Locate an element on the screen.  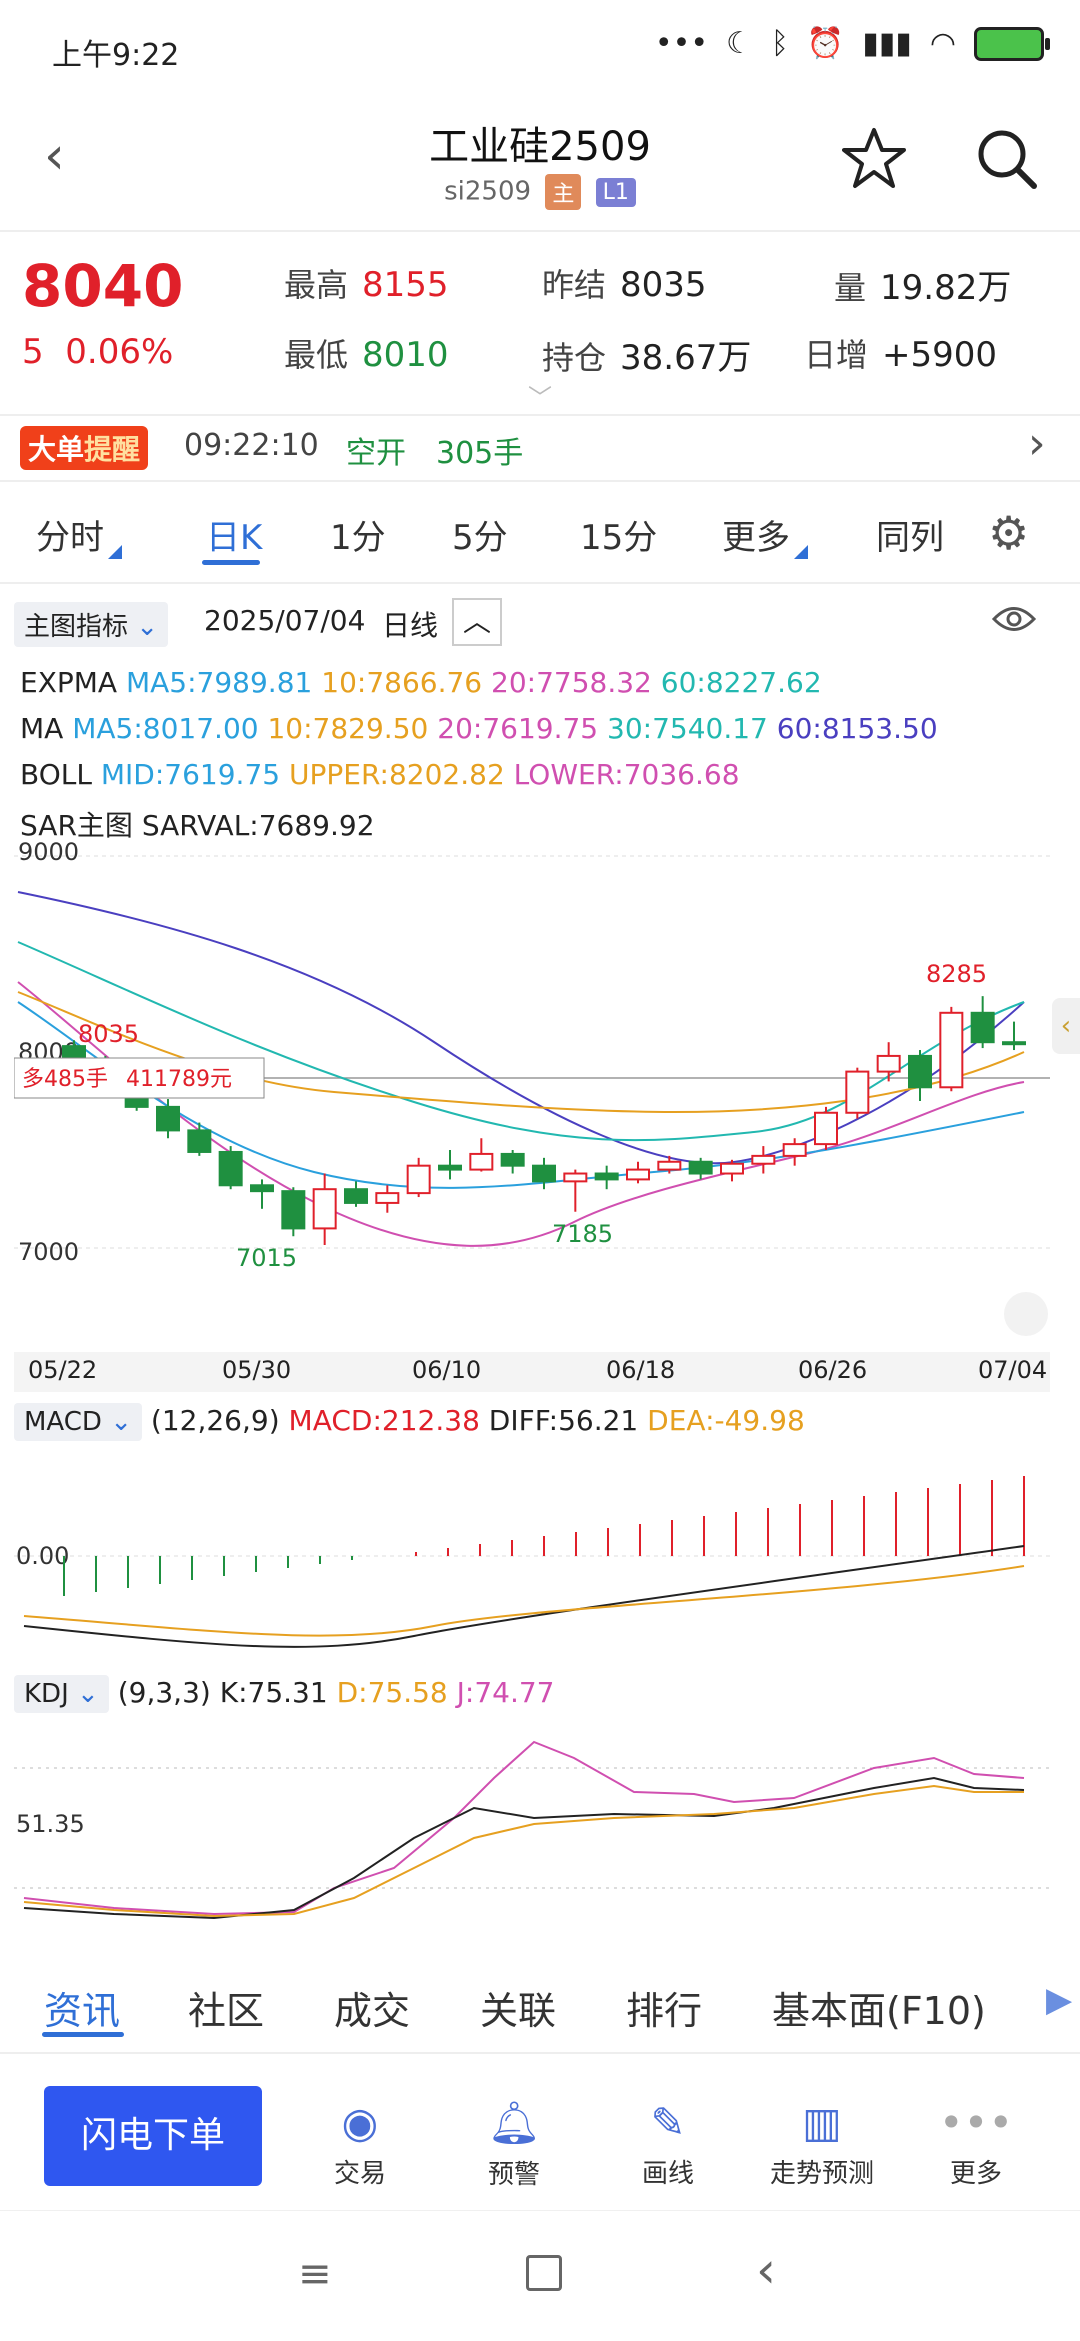
change-pct: 0.06% is located at coordinates (119, 352).